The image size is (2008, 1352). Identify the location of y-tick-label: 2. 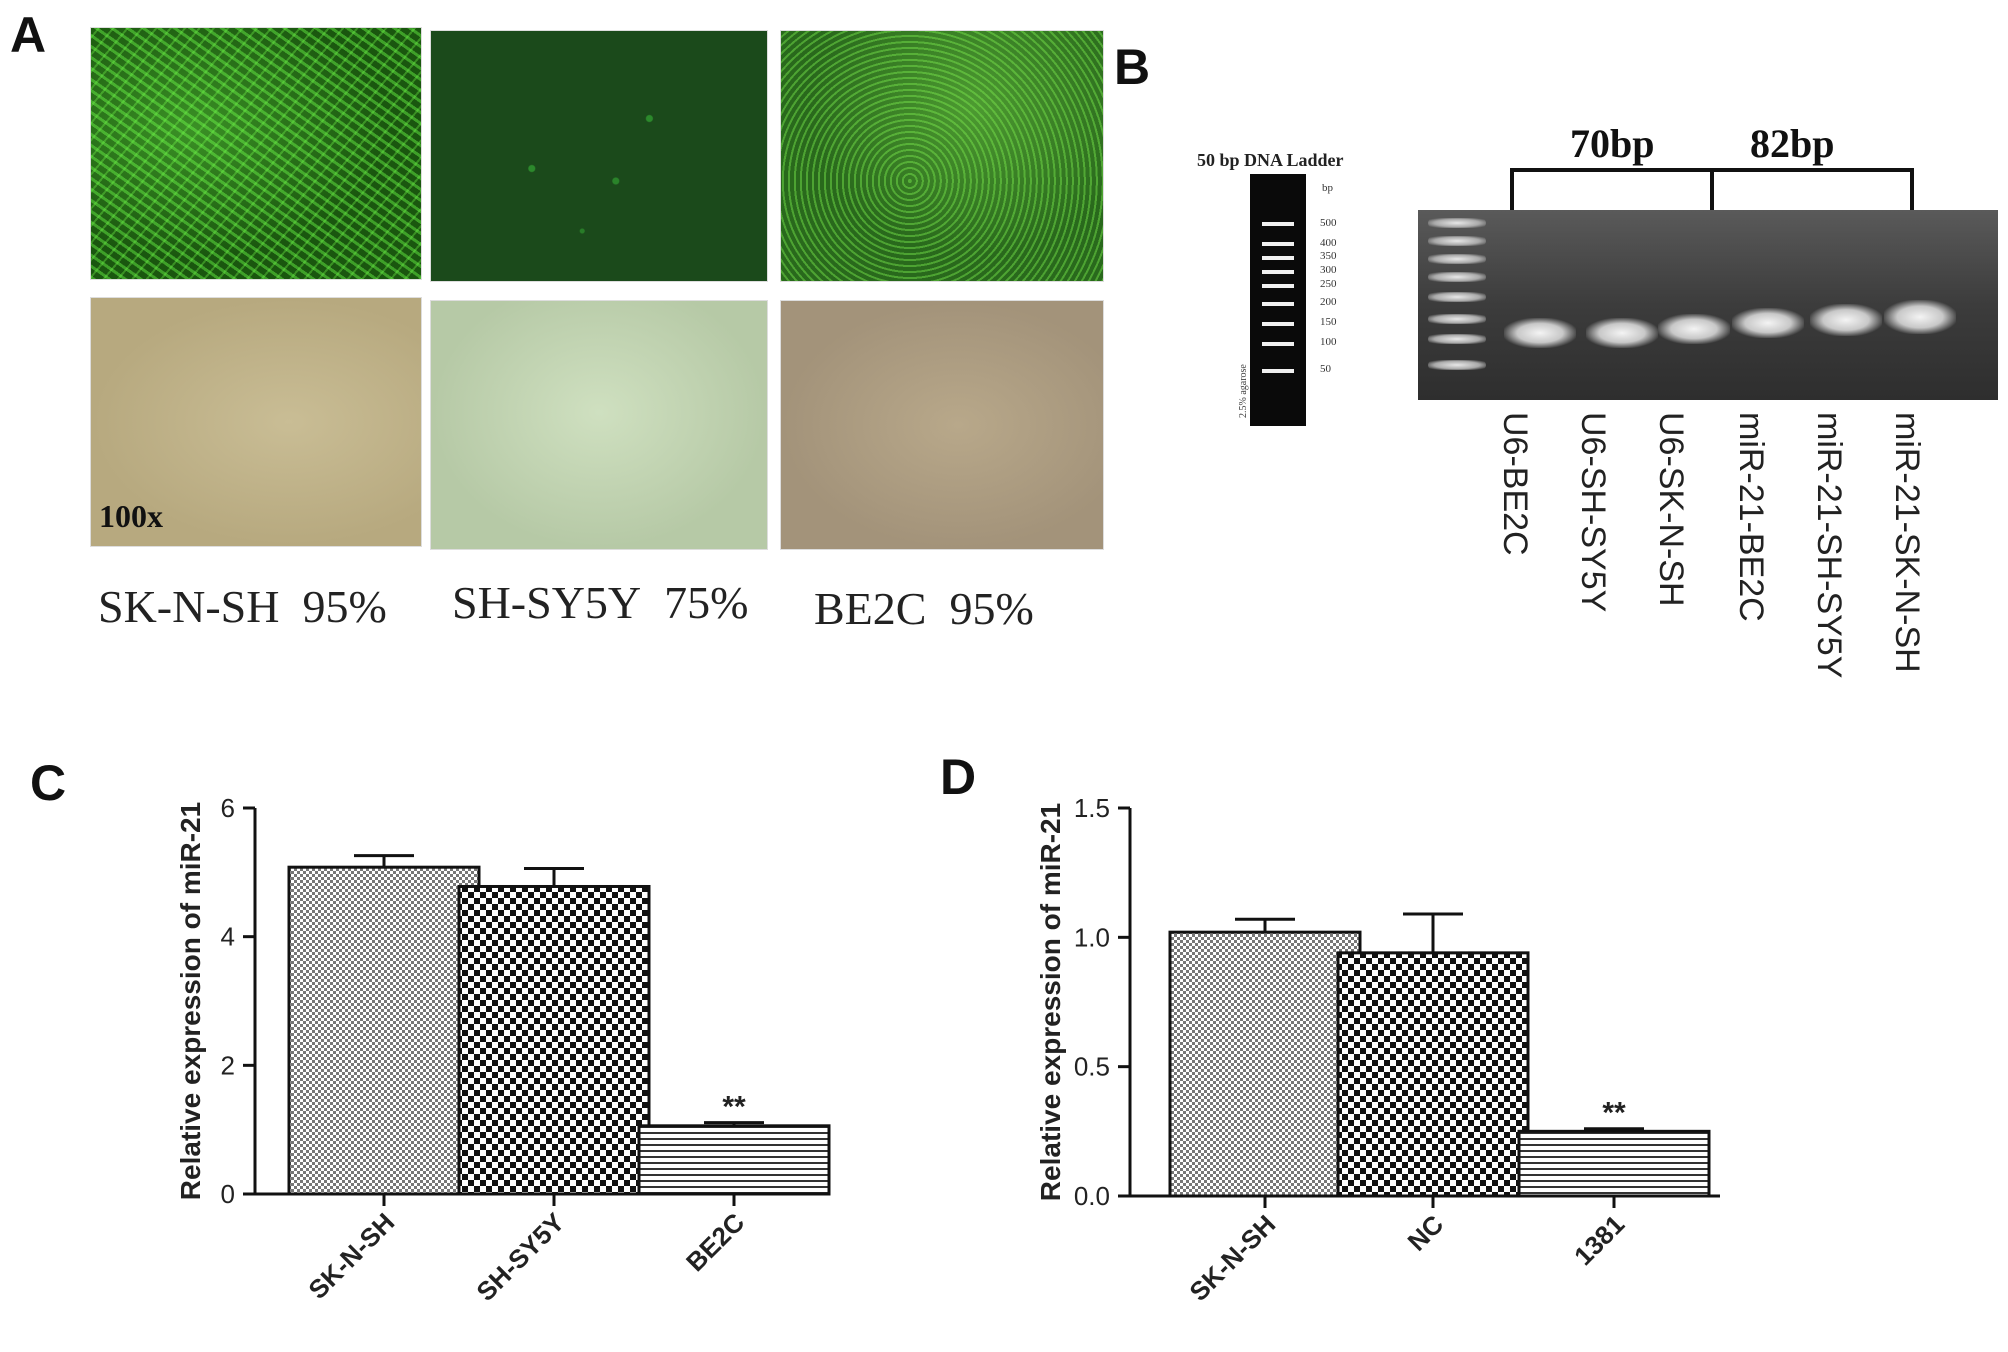
(228, 1065).